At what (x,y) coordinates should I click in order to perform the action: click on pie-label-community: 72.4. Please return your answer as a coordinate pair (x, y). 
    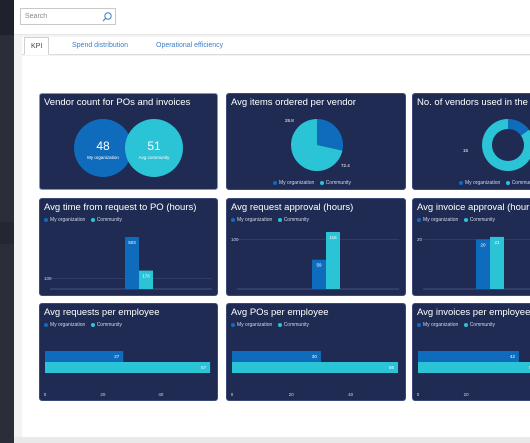
    Looking at the image, I should click on (345, 165).